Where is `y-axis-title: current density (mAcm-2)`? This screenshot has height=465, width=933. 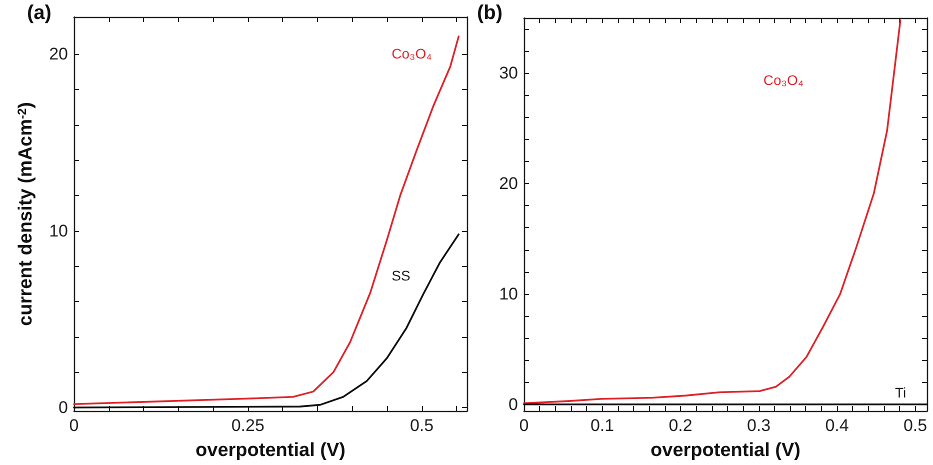 y-axis-title: current density (mAcm-2) is located at coordinates (25, 214).